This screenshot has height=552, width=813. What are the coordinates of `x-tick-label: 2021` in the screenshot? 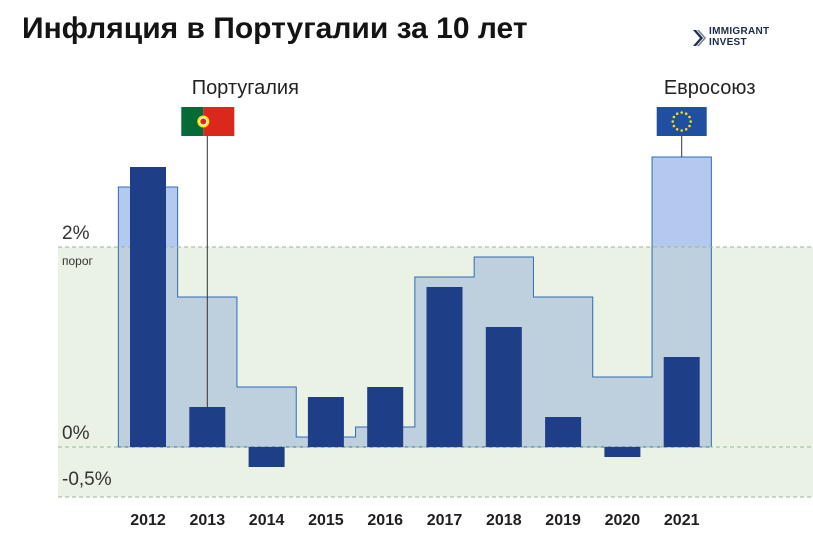 It's located at (682, 520).